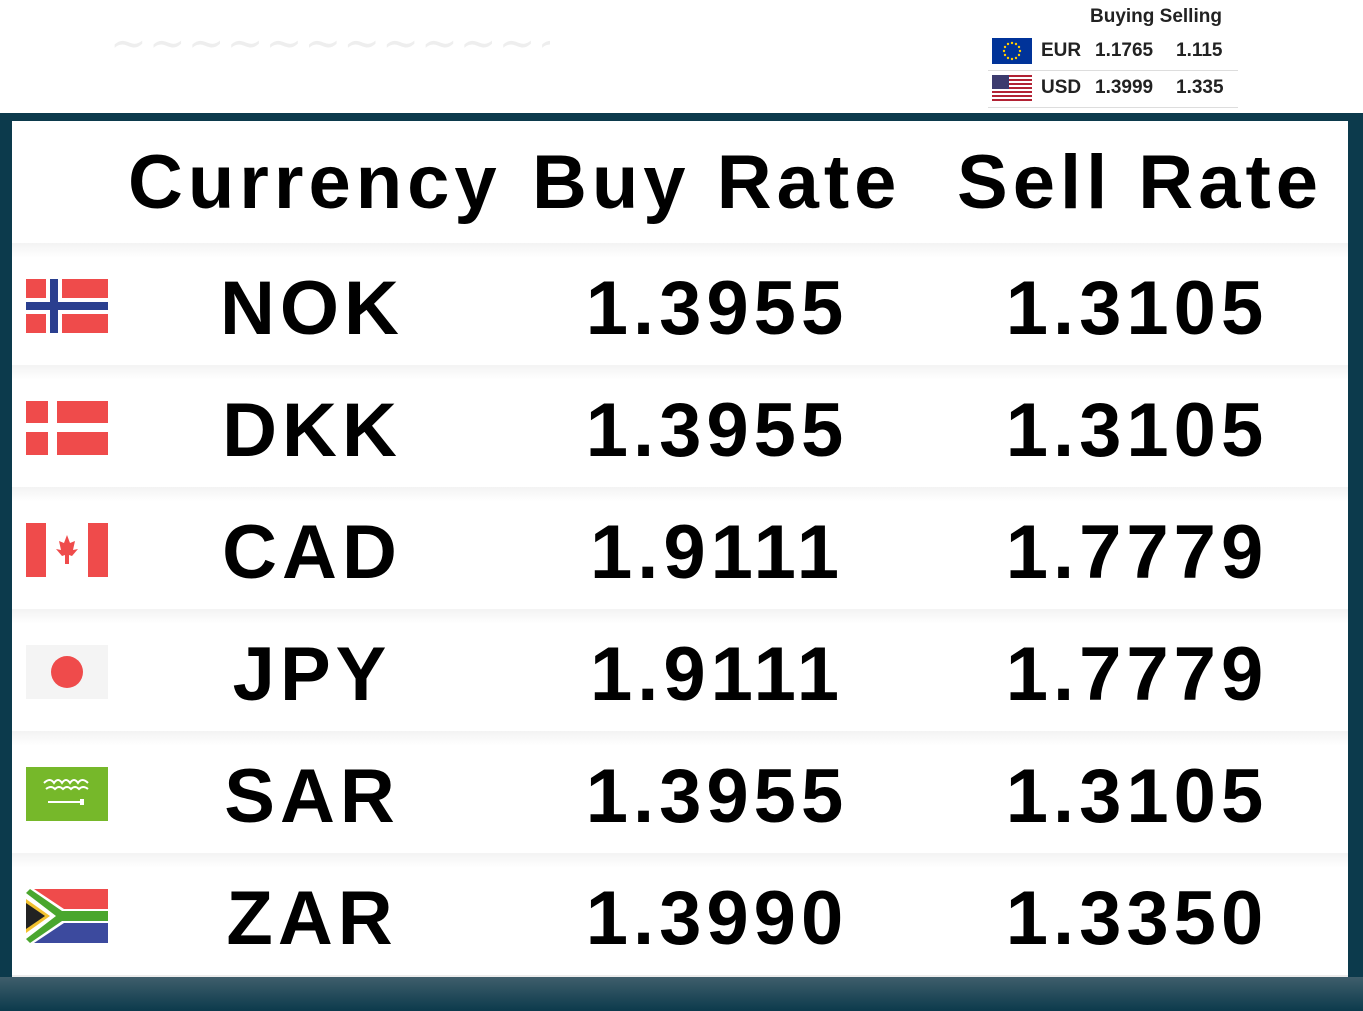  Describe the element at coordinates (717, 182) in the screenshot. I see `header-buy-rate: Buy Rate` at that location.